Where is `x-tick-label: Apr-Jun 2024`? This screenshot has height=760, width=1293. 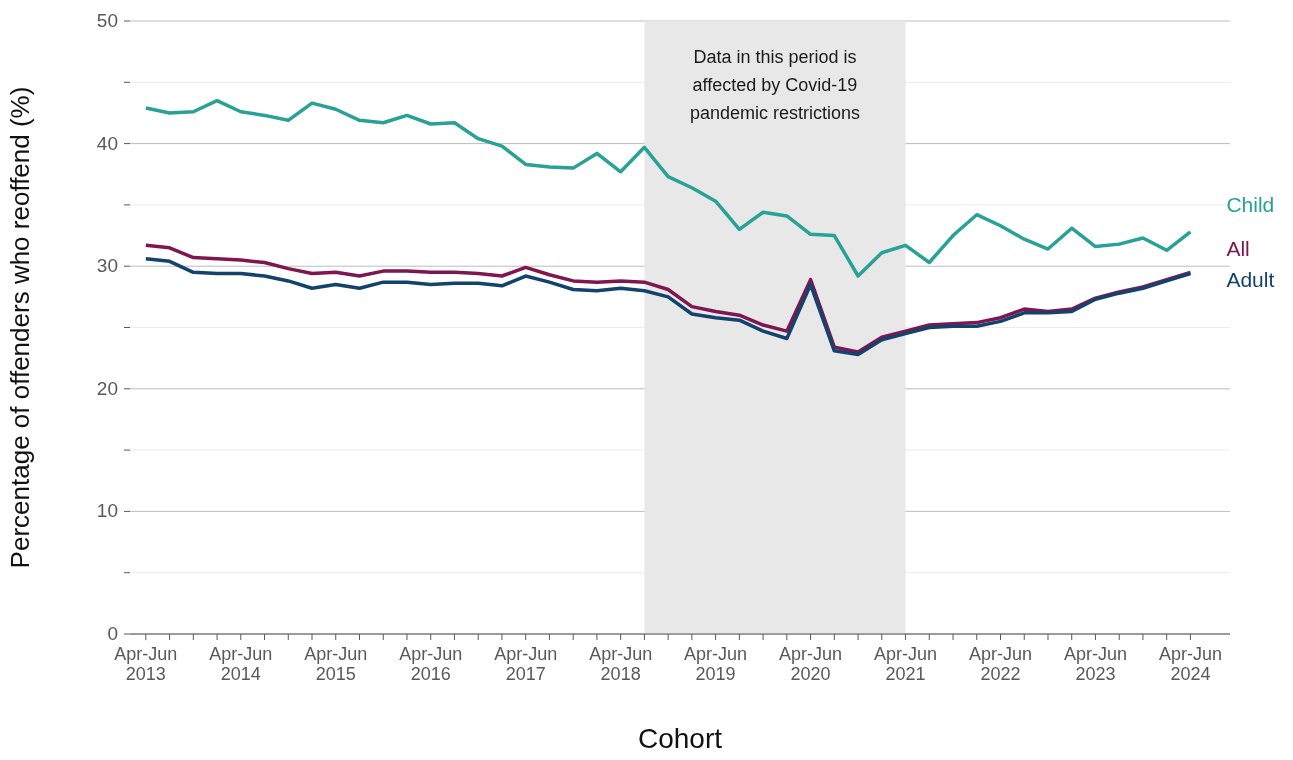 x-tick-label: Apr-Jun 2024 is located at coordinates (1190, 664).